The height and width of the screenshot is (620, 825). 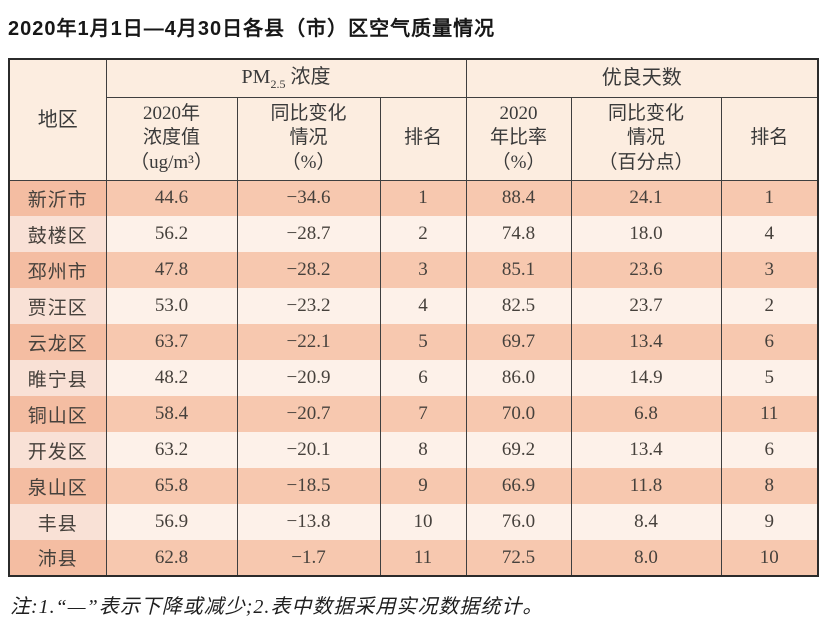 I want to click on pm25-change-cell: −34.6, so click(x=308, y=198).